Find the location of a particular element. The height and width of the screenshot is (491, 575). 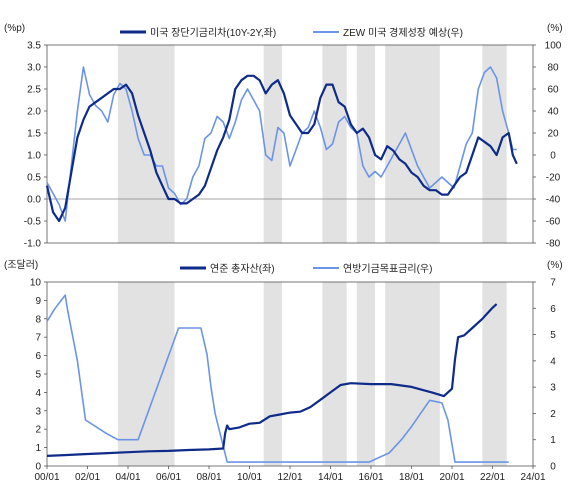

right-tick-label: 60 is located at coordinates (553, 90).